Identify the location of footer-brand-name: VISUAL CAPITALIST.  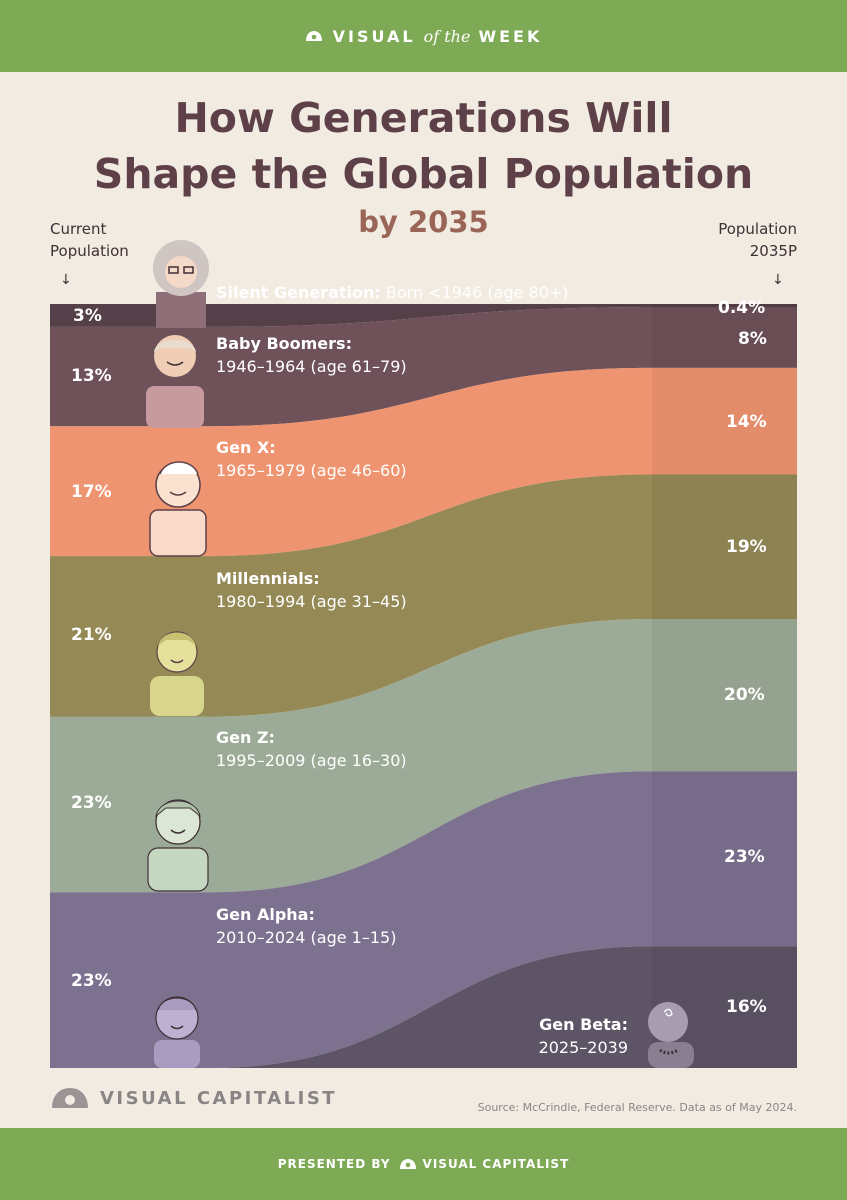
(219, 1098).